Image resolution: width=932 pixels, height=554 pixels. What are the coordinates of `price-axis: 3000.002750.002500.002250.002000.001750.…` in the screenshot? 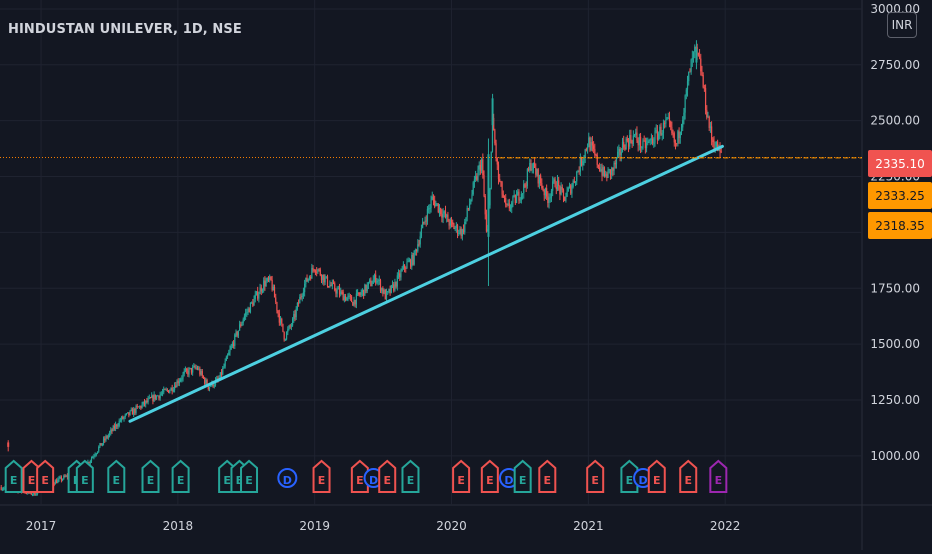 It's located at (900, 232).